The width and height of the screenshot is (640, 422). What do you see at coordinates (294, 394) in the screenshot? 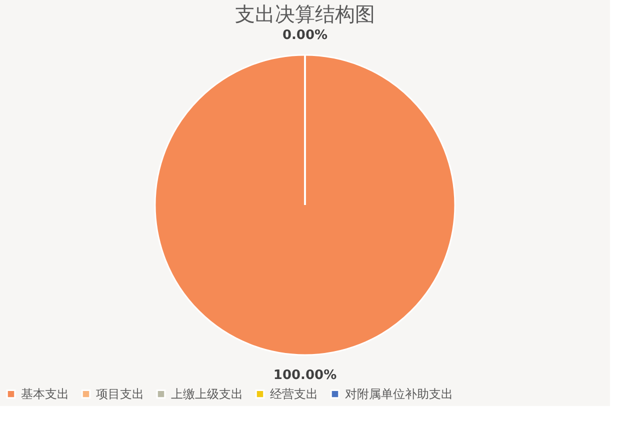
I see `legend-label: 经营支出` at bounding box center [294, 394].